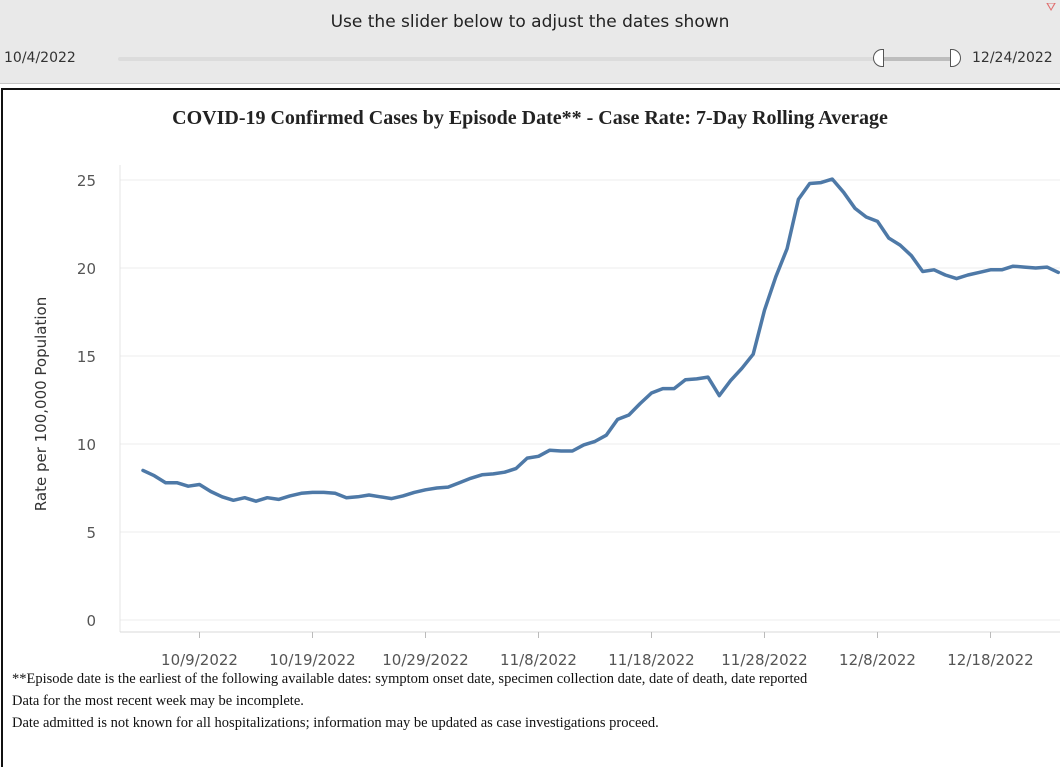 This screenshot has height=767, width=1060. What do you see at coordinates (877, 660) in the screenshot?
I see `x-tick-label: 12/8/2022` at bounding box center [877, 660].